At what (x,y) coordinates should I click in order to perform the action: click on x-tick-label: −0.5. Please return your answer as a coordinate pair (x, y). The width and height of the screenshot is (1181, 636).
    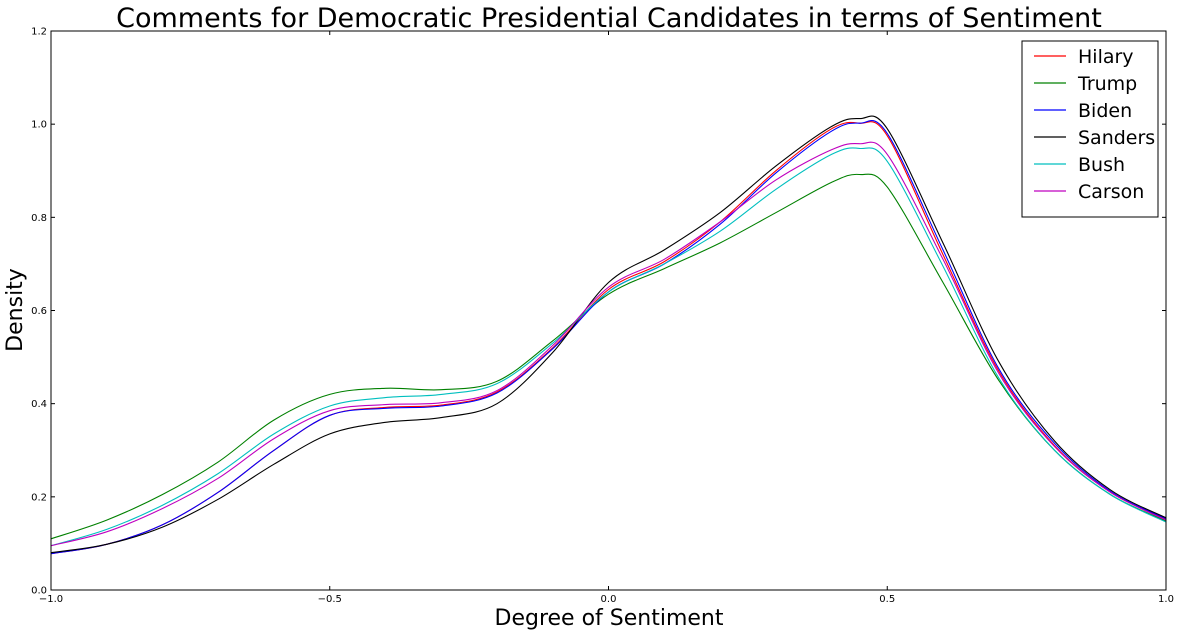
    Looking at the image, I should click on (330, 599).